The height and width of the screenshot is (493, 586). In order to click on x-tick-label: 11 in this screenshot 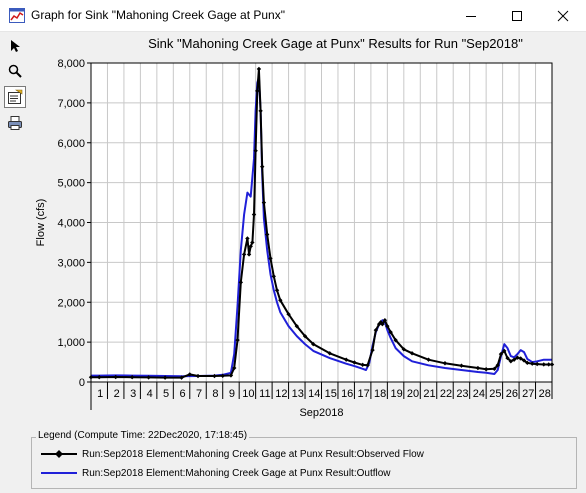, I will do `click(264, 394)`.